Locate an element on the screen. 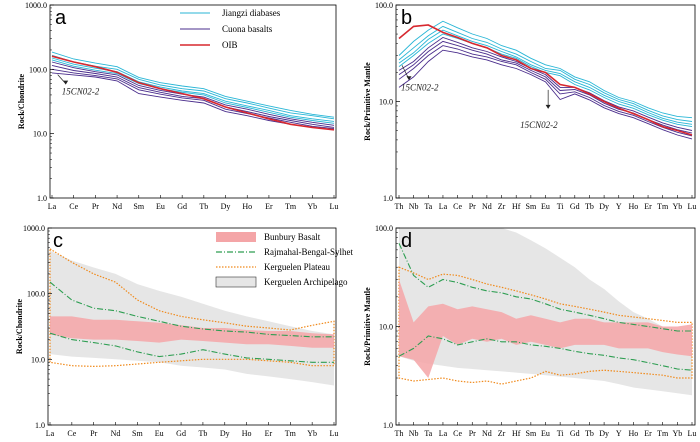 The image size is (700, 442). legend-swatch is located at coordinates (236, 237).